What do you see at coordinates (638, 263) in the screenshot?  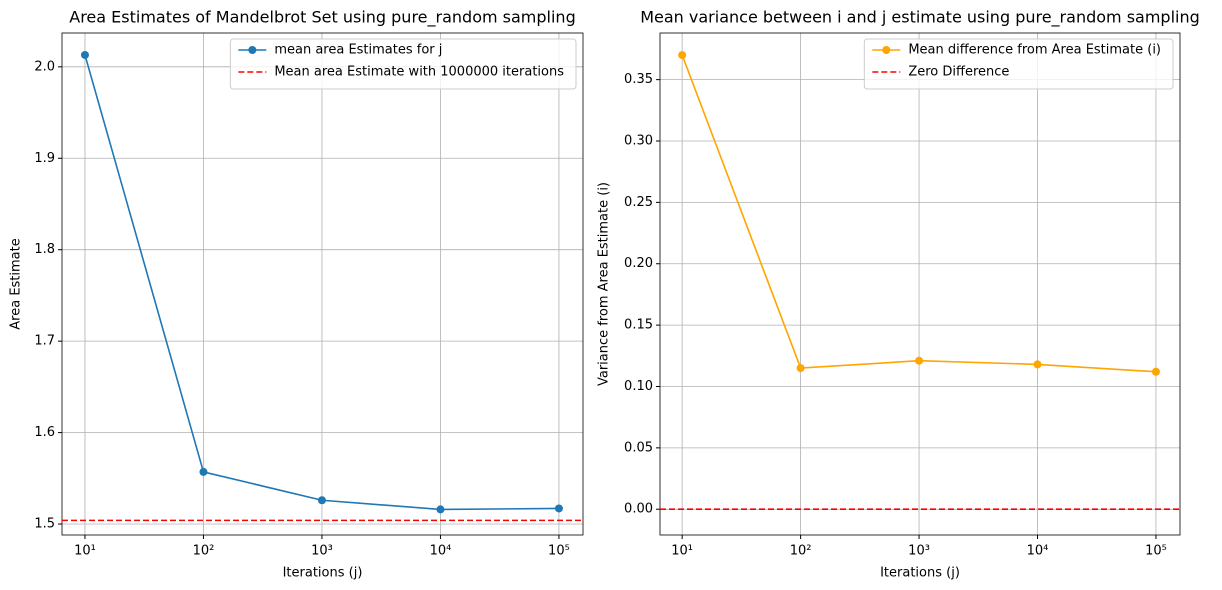 I see `y-tick-label: 0.20` at bounding box center [638, 263].